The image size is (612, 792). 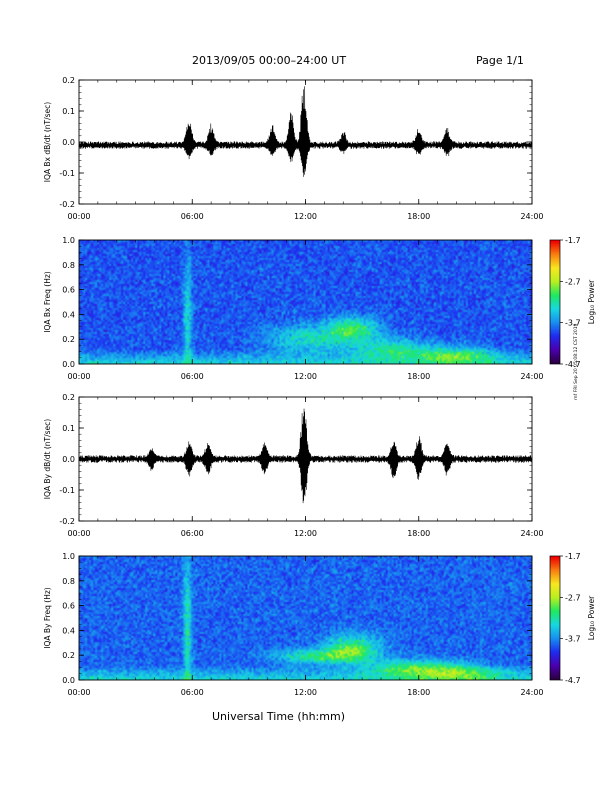 What do you see at coordinates (278, 716) in the screenshot?
I see `x-axis-caption: Universal Time (hh:mm)` at bounding box center [278, 716].